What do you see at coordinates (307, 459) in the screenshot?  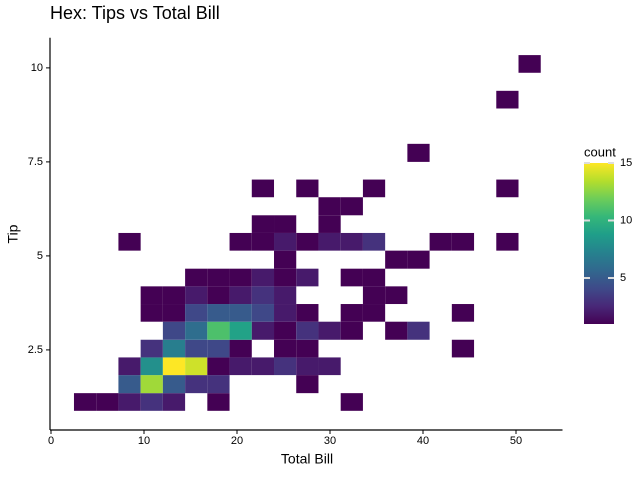 I see `x-axis-label: Total Bill` at bounding box center [307, 459].